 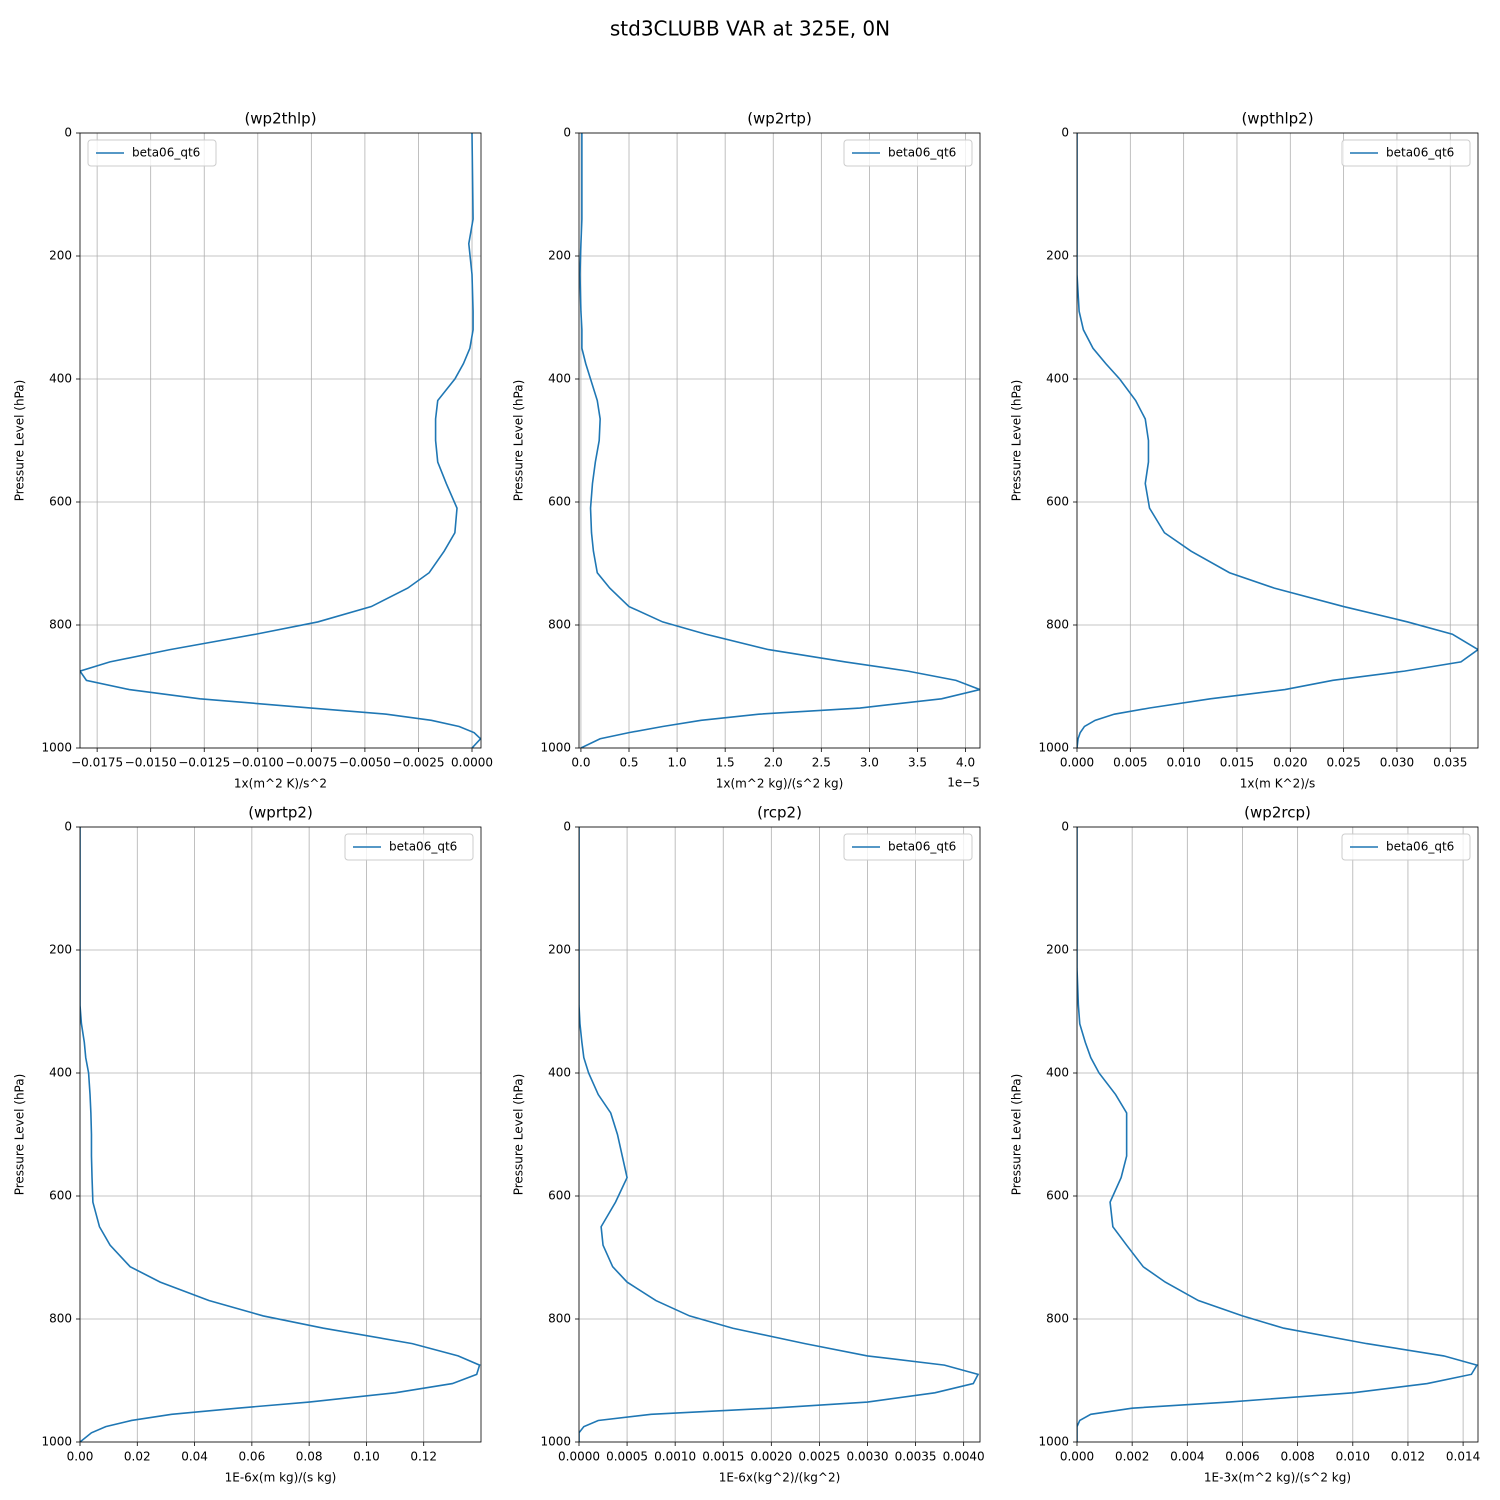 What do you see at coordinates (1187, 1457) in the screenshot?
I see `x-tick-label: 0.004` at bounding box center [1187, 1457].